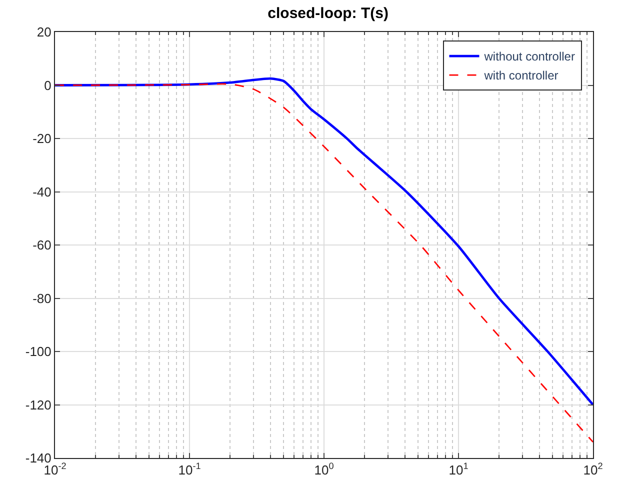 This screenshot has height=492, width=619. I want to click on x-tick-label: 10$^{2}$, so click(593, 469).